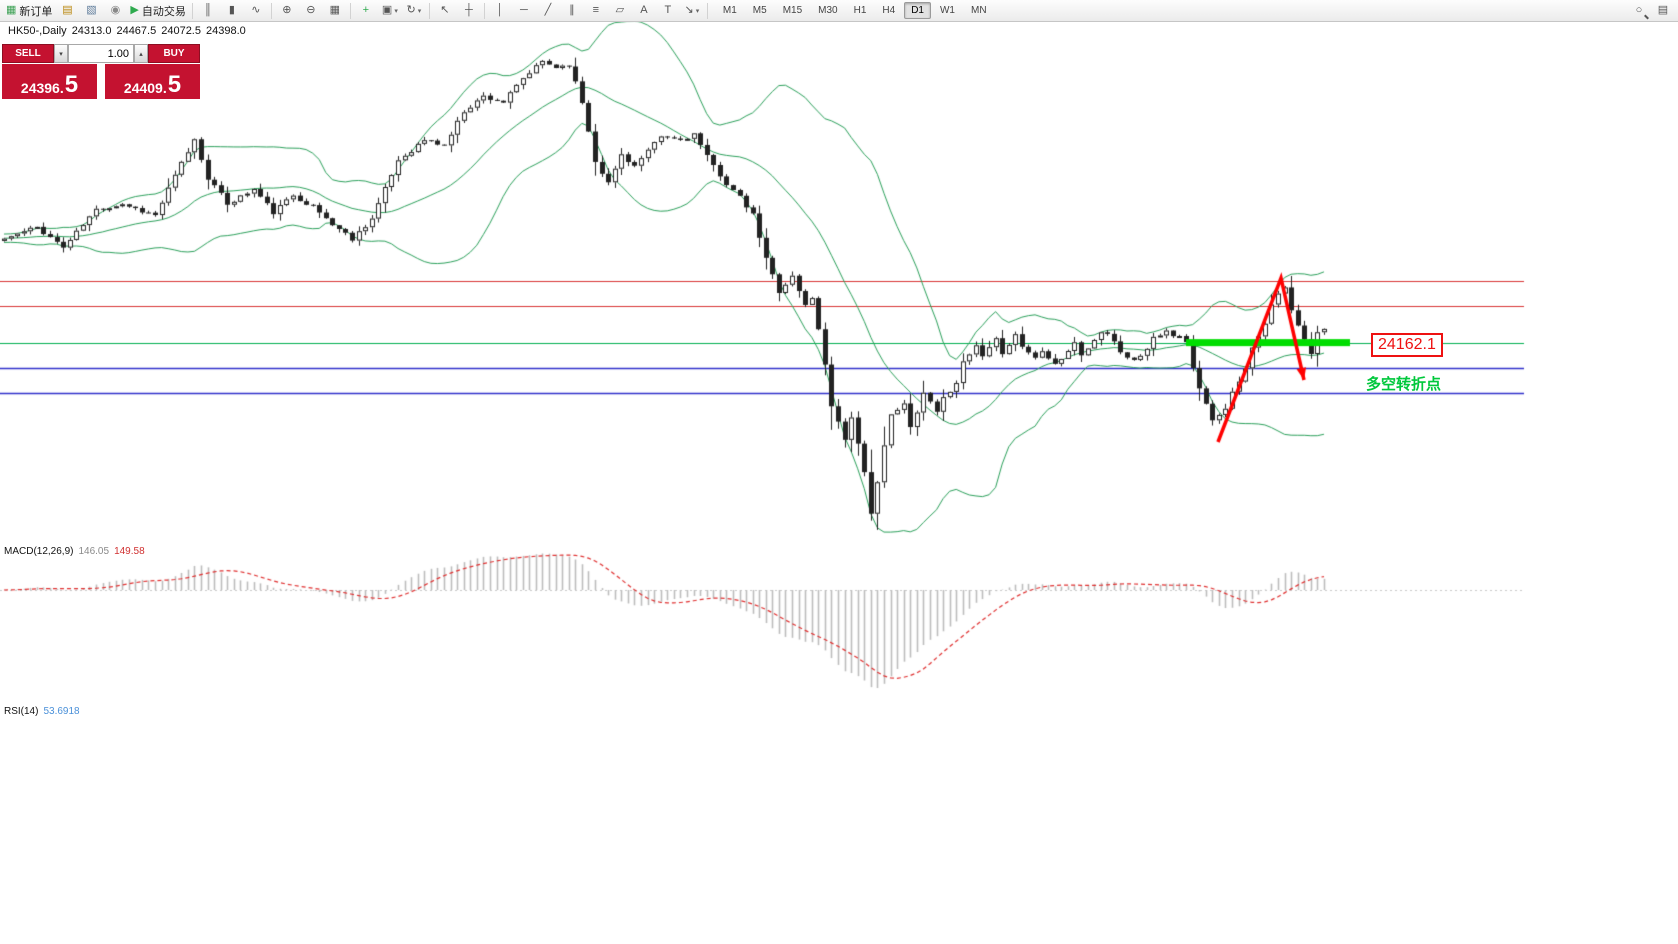 The width and height of the screenshot is (1678, 944). I want to click on zoom-in-button: ⊕, so click(287, 11).